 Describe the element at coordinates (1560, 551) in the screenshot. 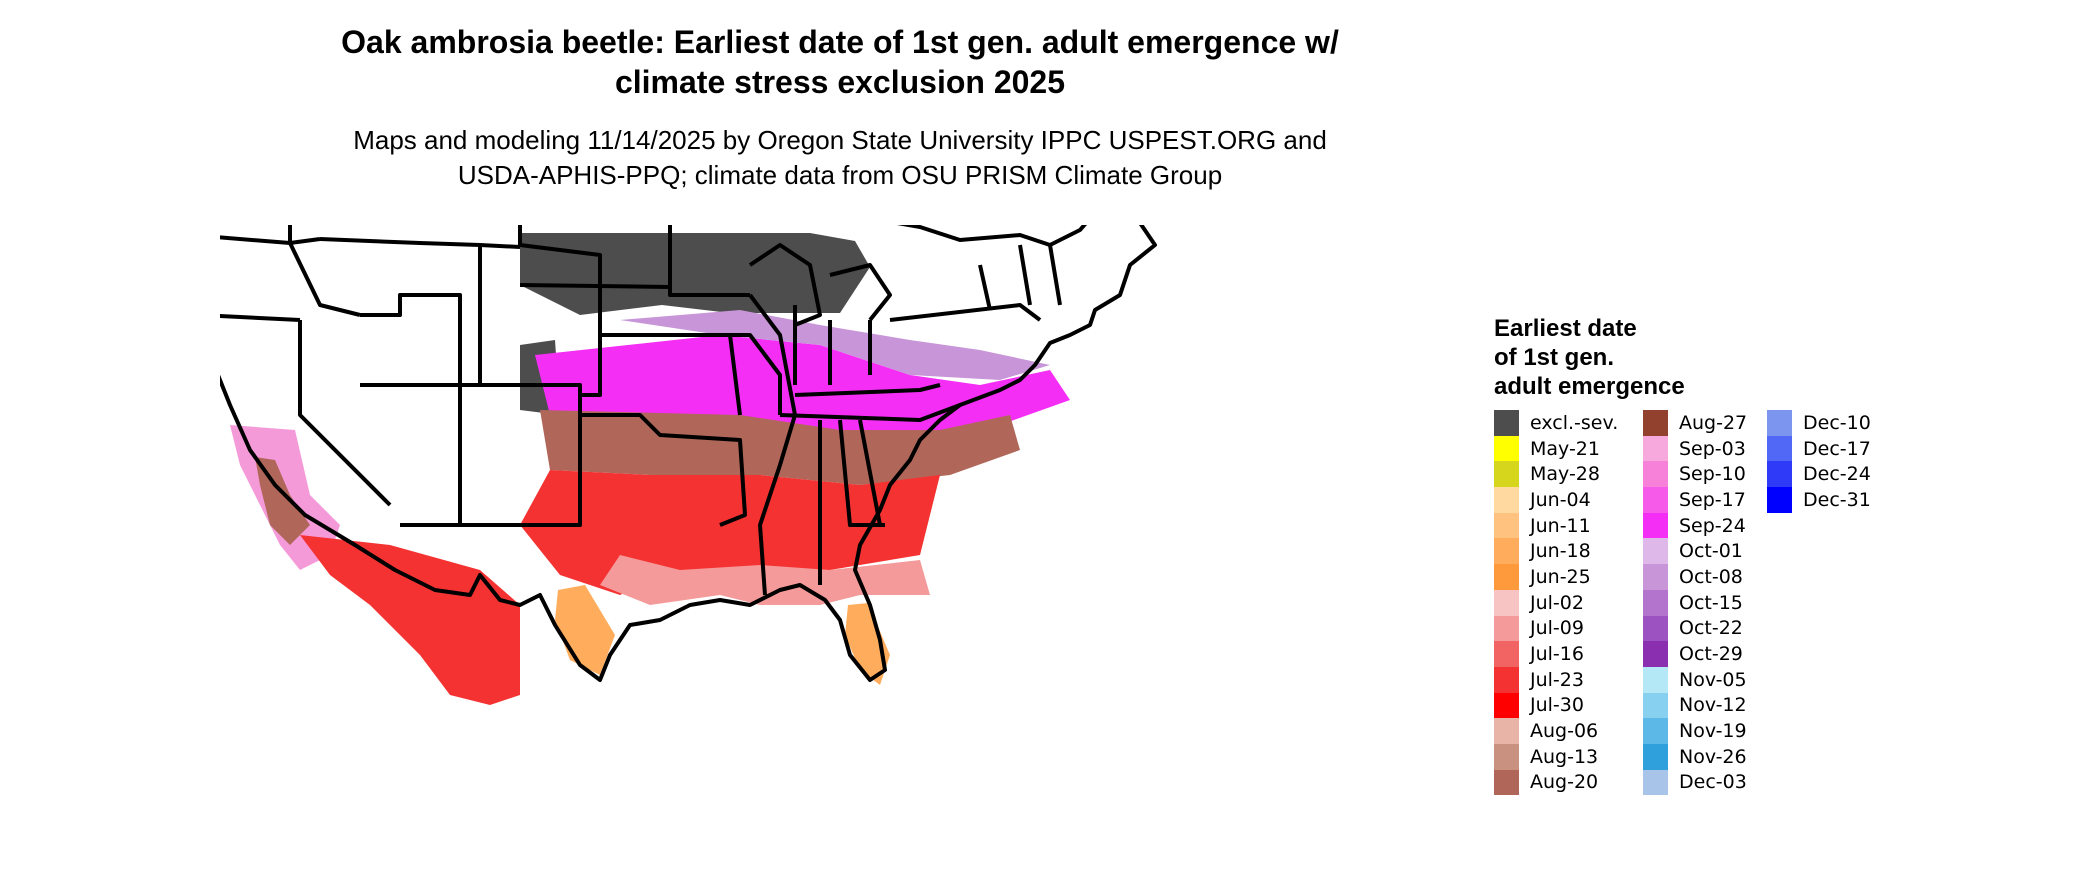

I see `legend-label: Jun-18` at that location.